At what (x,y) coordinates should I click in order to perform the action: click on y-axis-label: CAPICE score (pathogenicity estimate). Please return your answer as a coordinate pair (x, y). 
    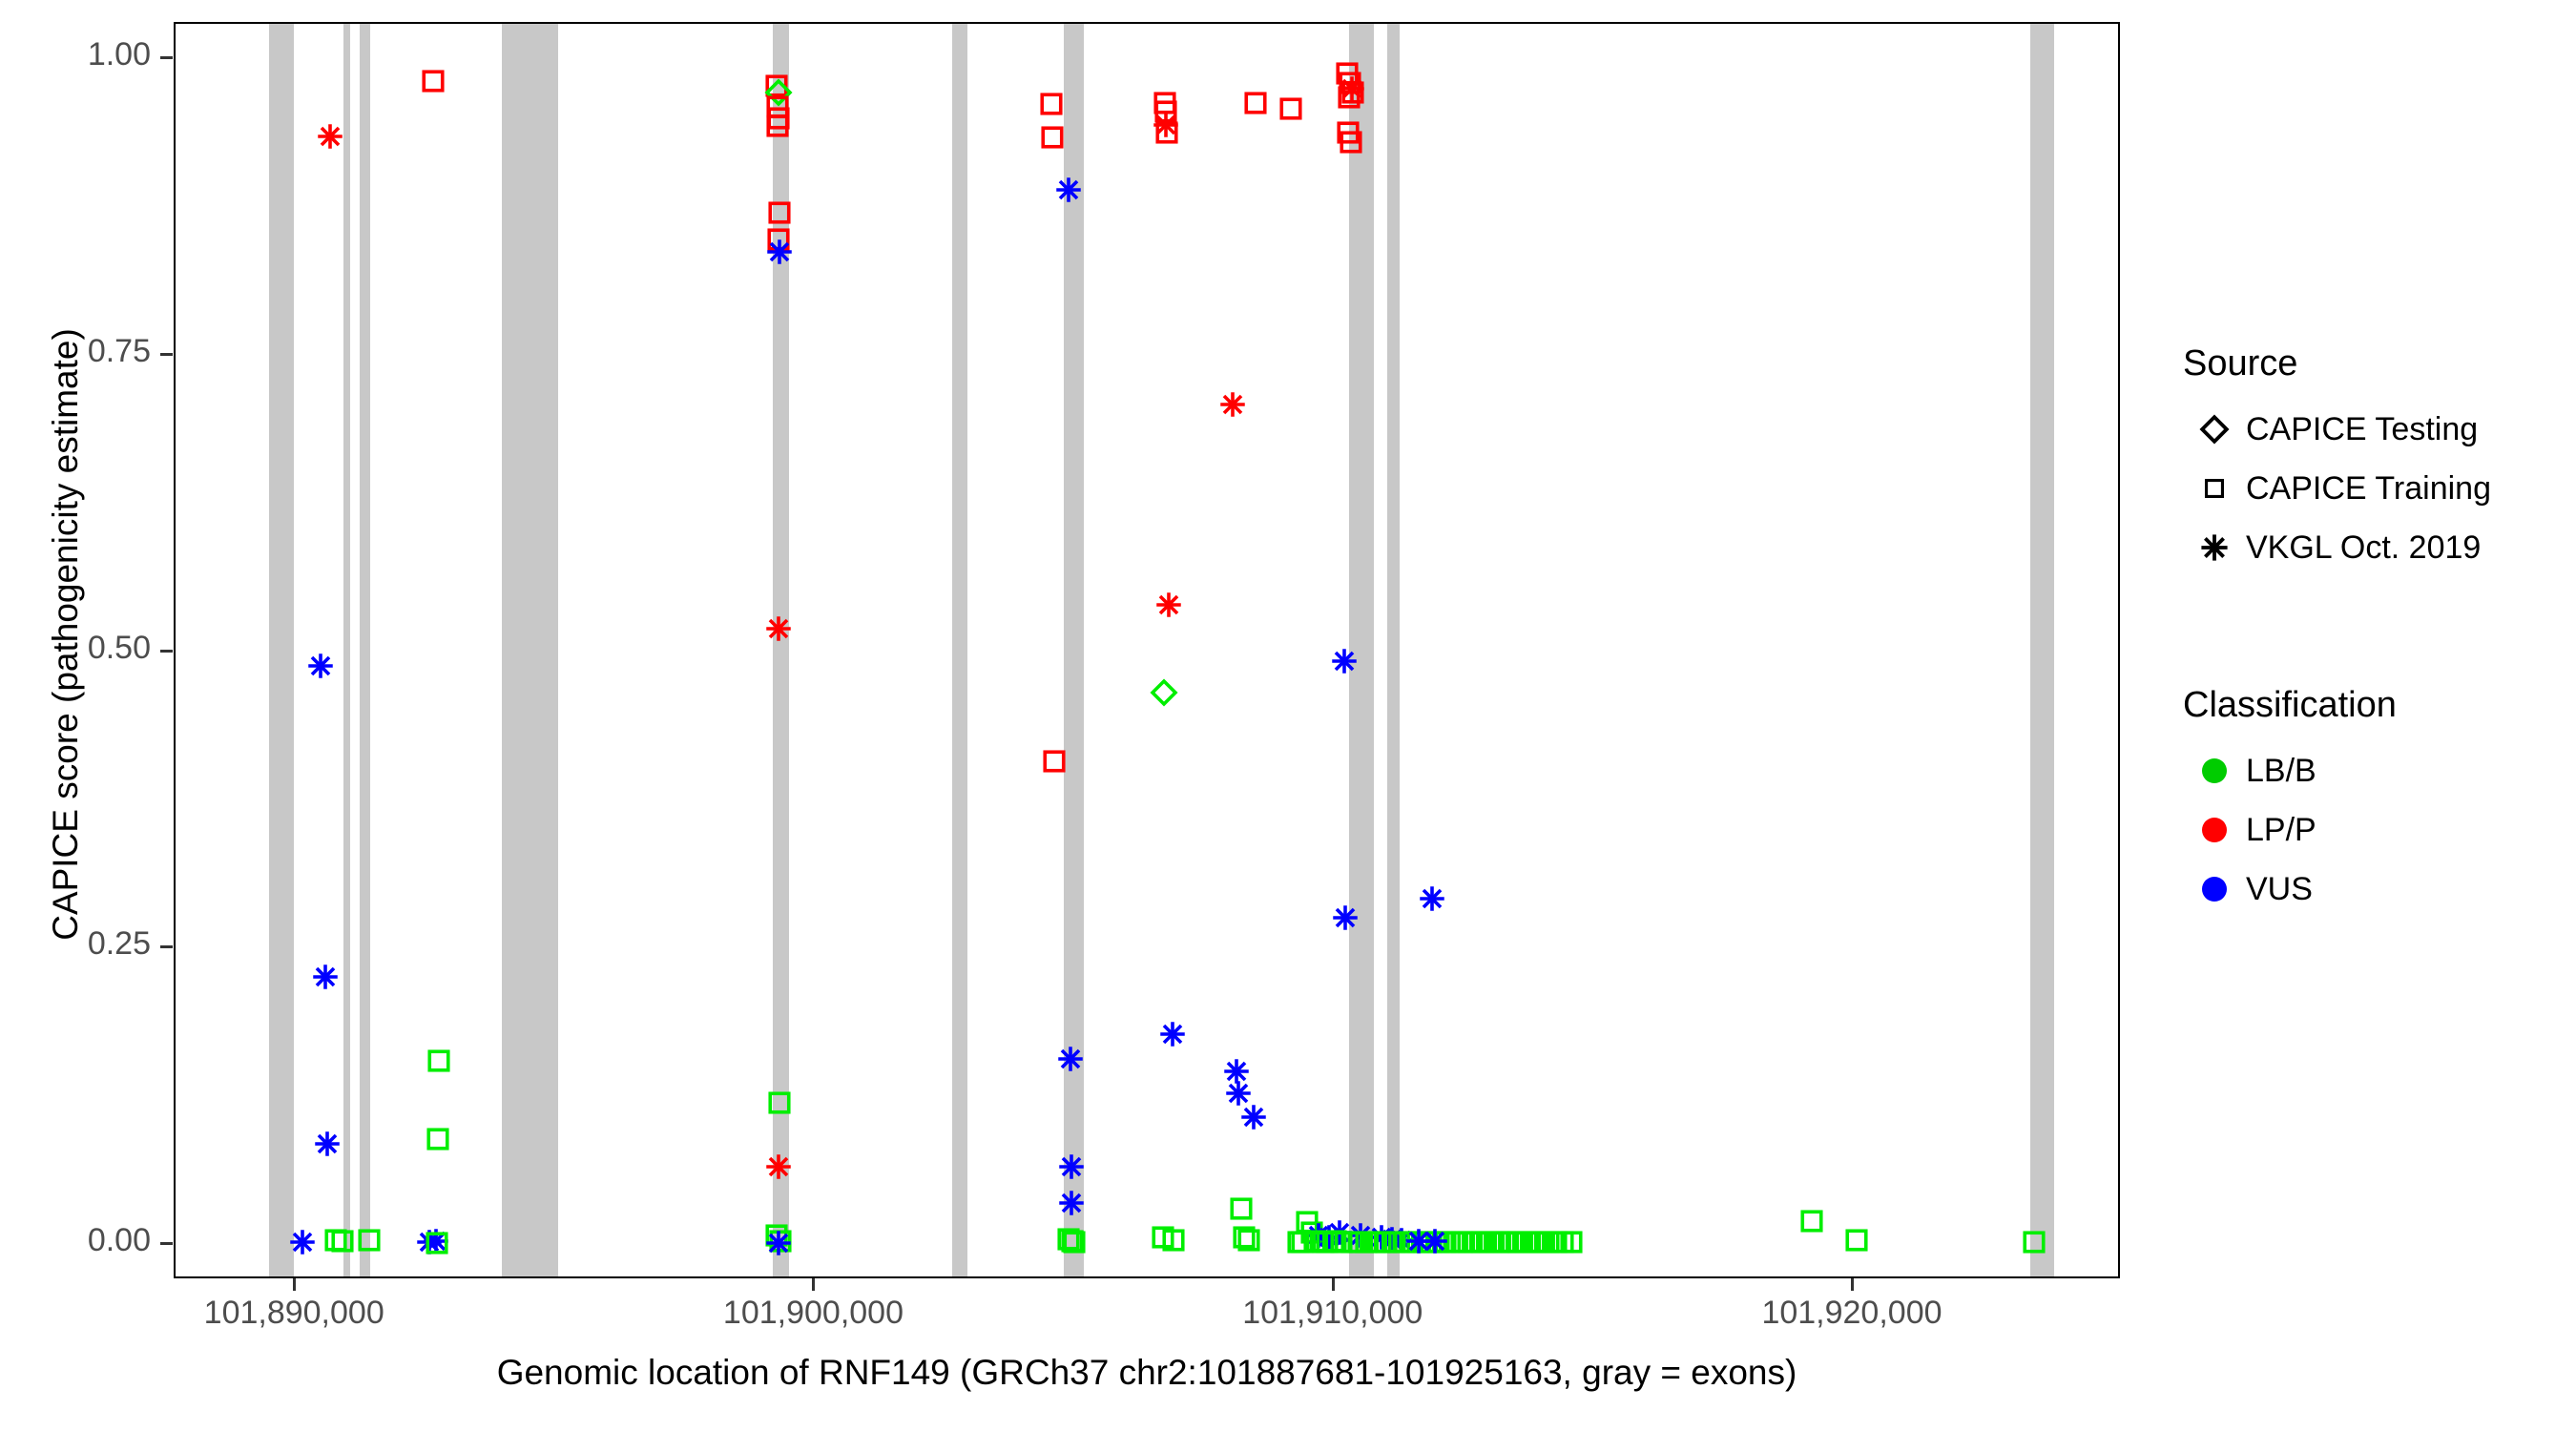
    Looking at the image, I should click on (65, 634).